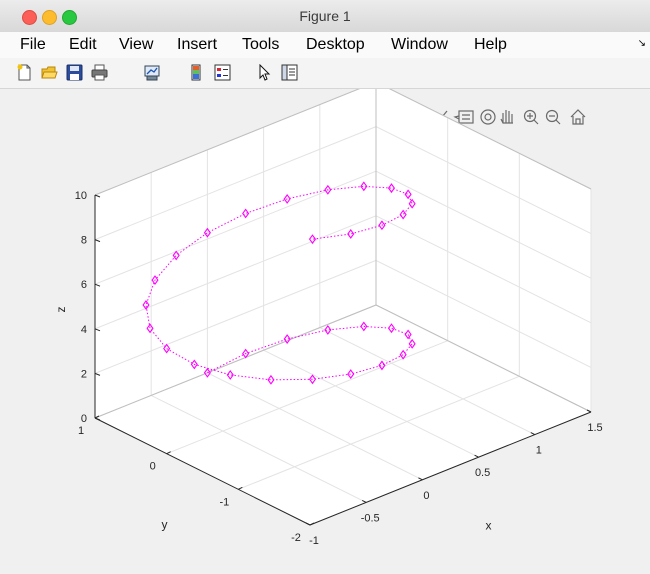  Describe the element at coordinates (506, 117) in the screenshot. I see `pan-icon` at that location.